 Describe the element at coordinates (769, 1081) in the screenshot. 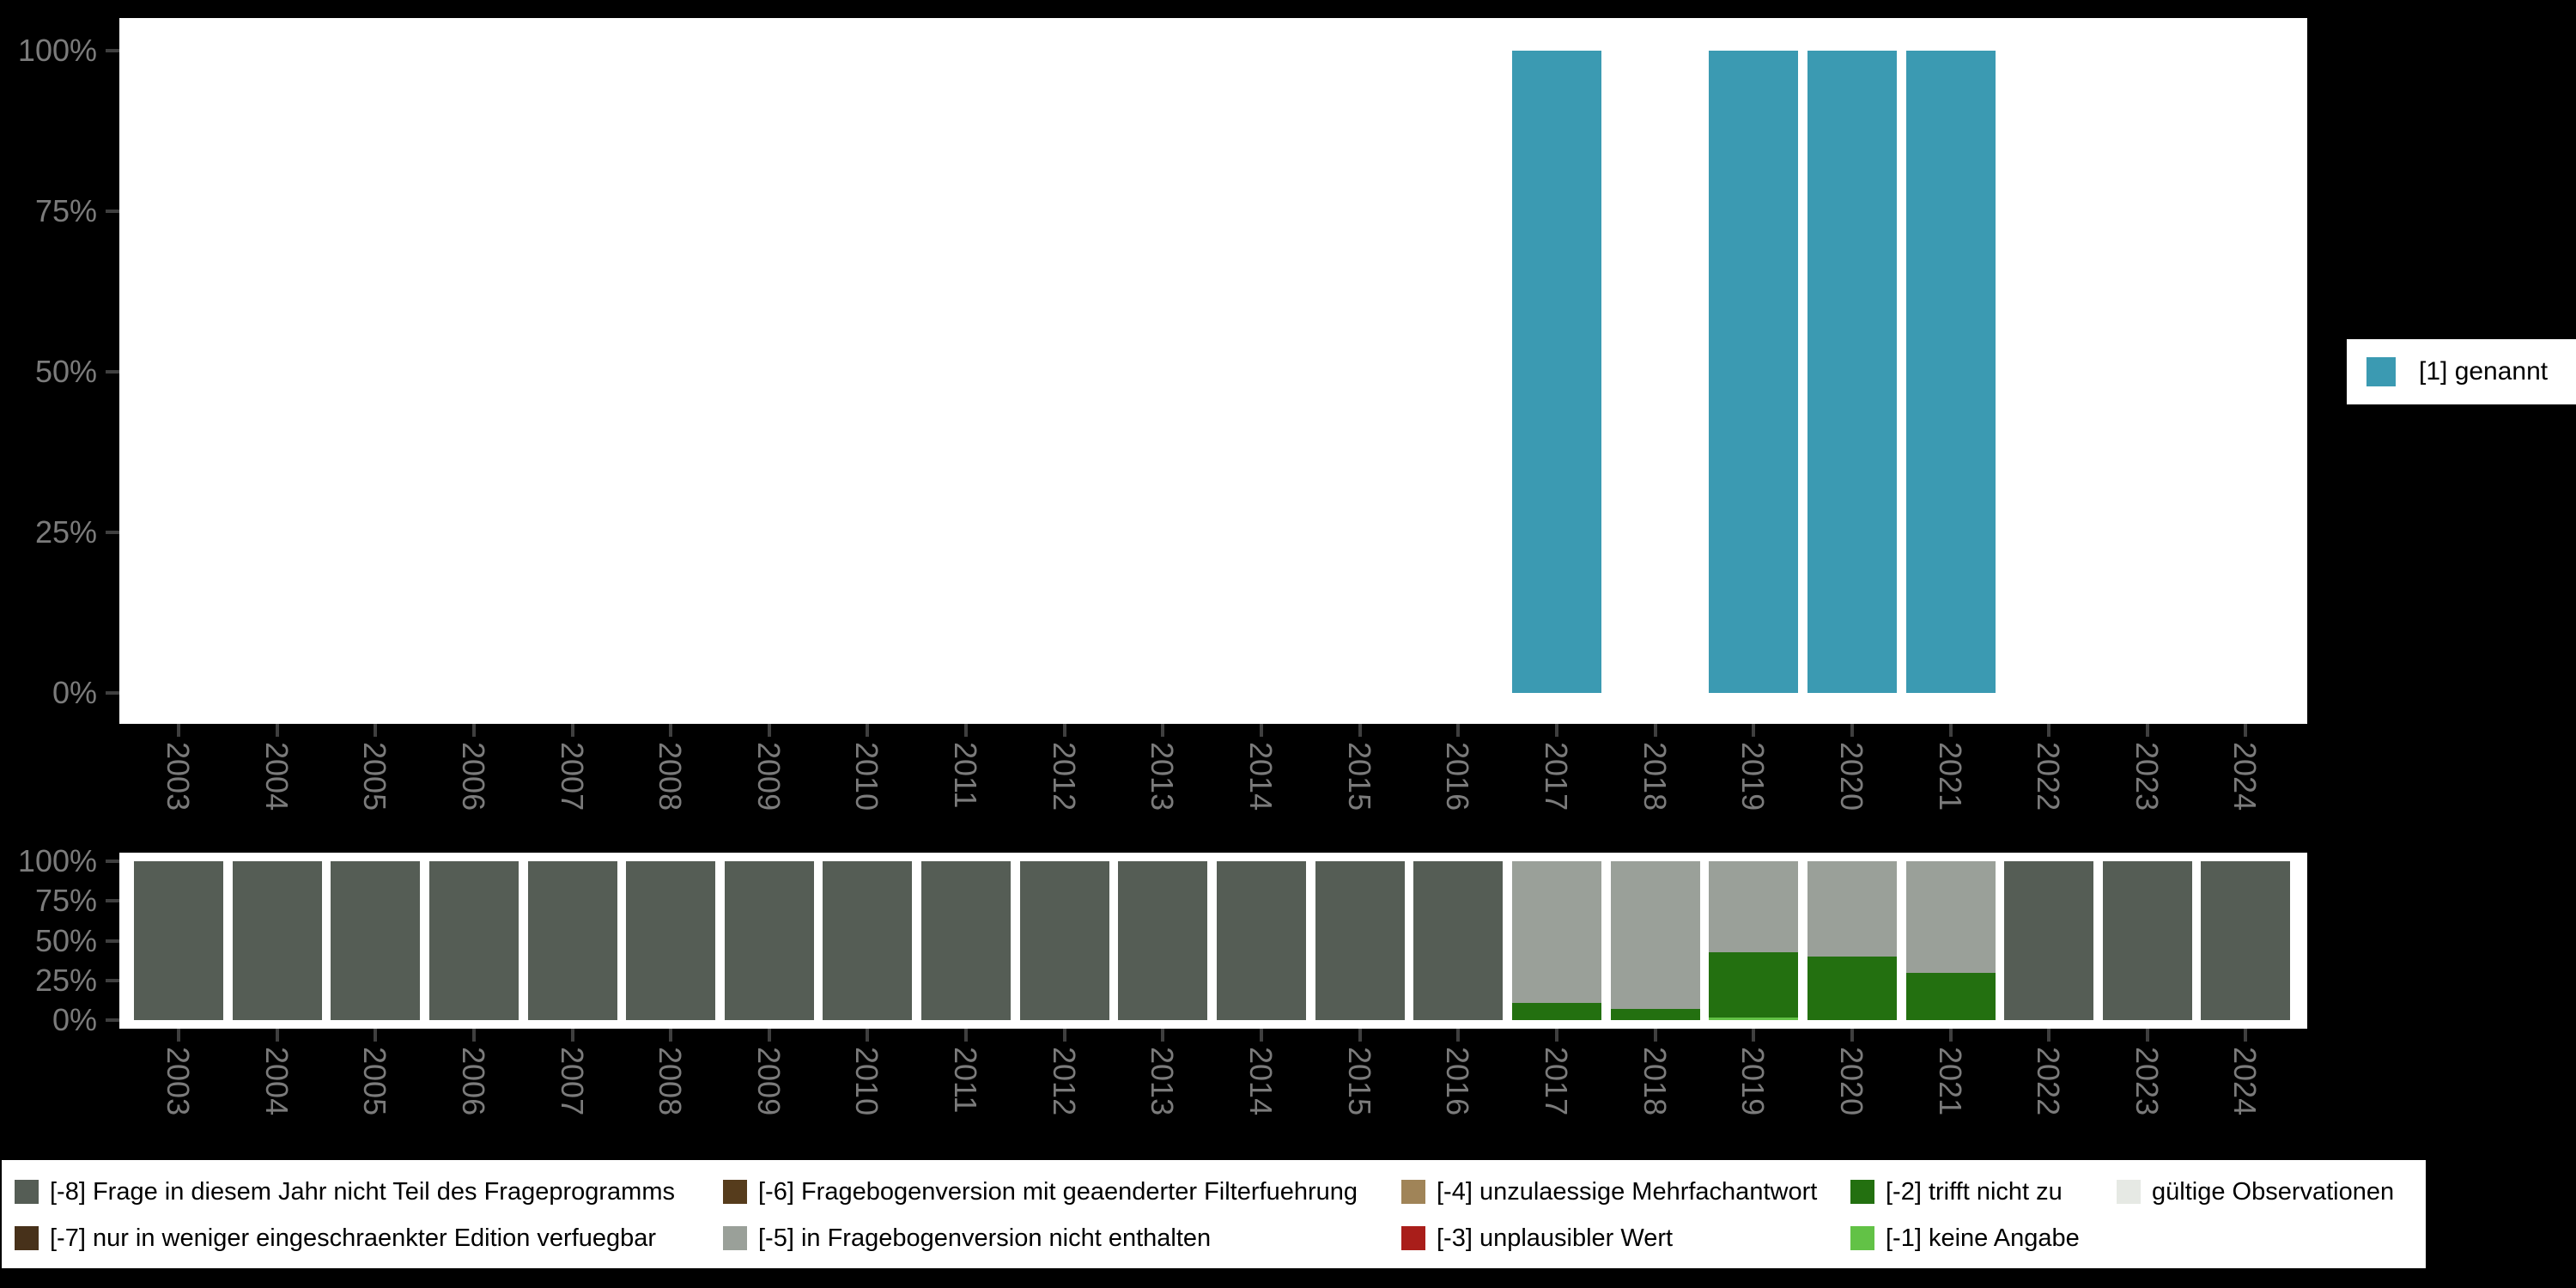

I see `x-tick-label-bottom: 2009` at that location.